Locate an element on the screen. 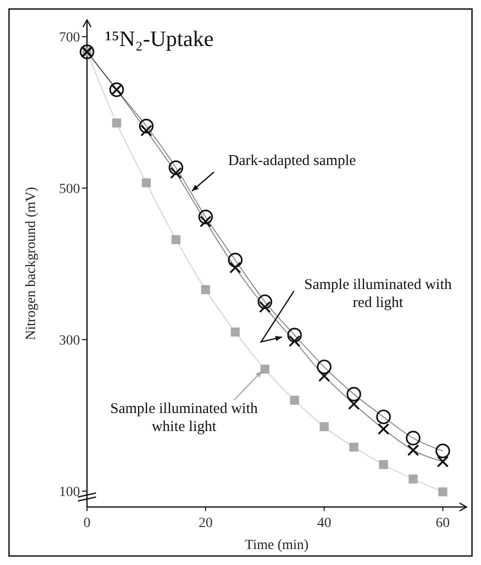 This screenshot has width=481, height=565. x-axis-title: Time (min) is located at coordinates (276, 545).